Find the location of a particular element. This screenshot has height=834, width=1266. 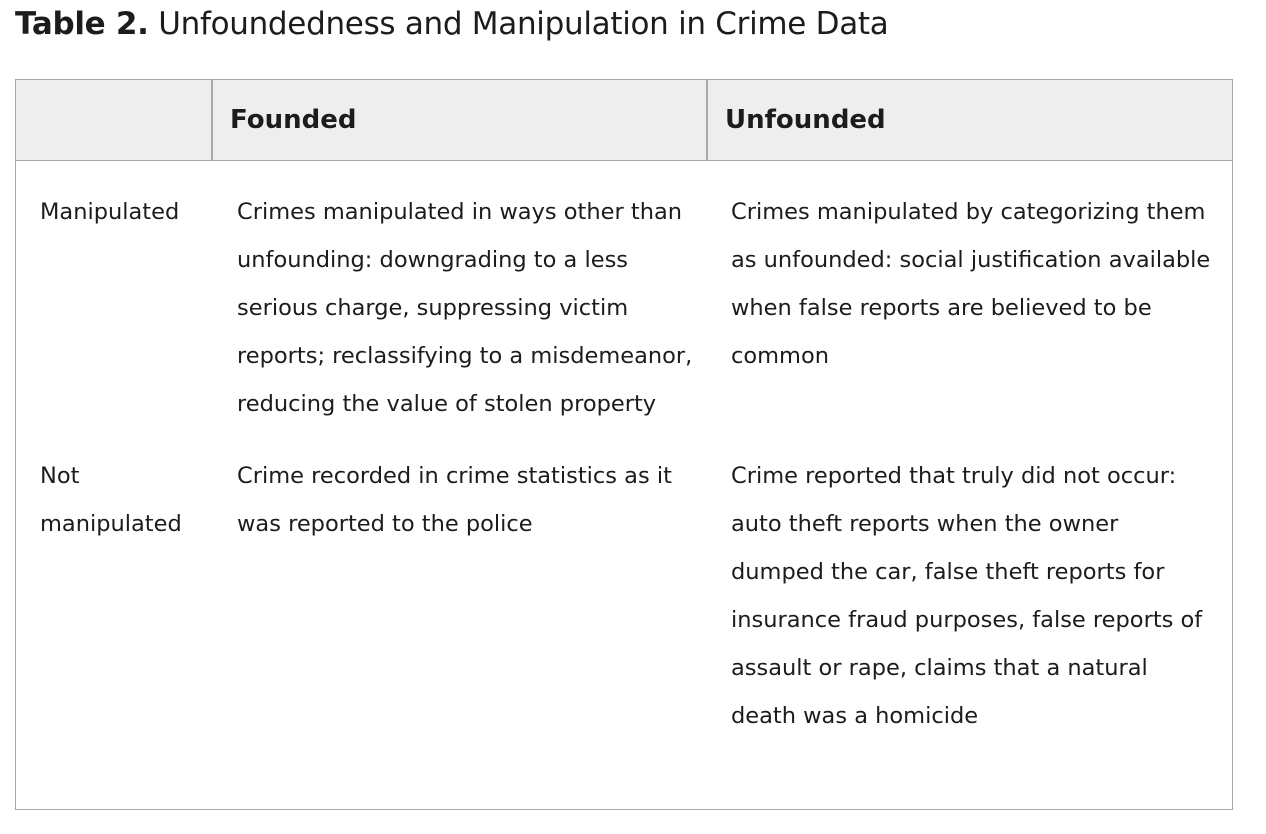

table-header-row: Founded Unfounded is located at coordinates (624, 120).